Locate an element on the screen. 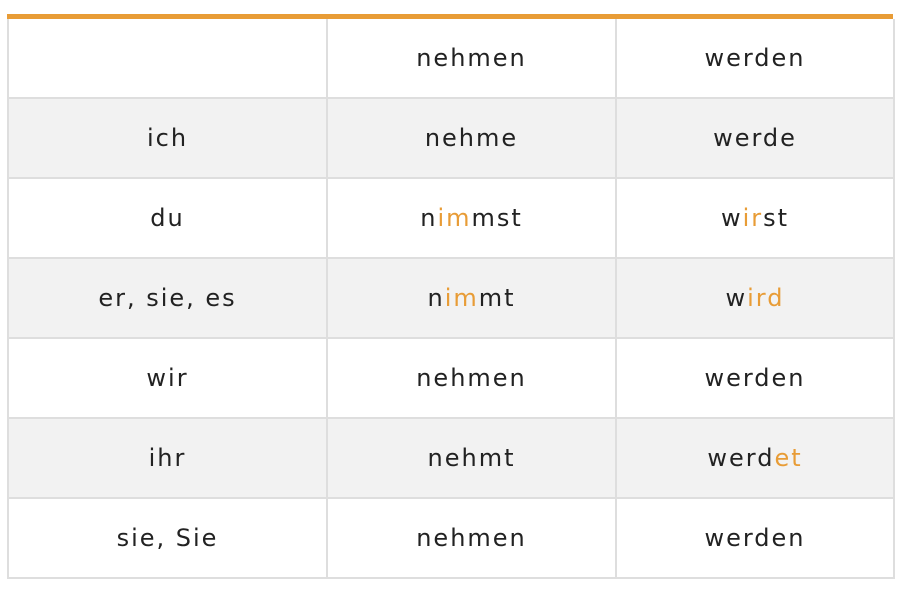  table-row: ihr nehmt werdet is located at coordinates (451, 458).